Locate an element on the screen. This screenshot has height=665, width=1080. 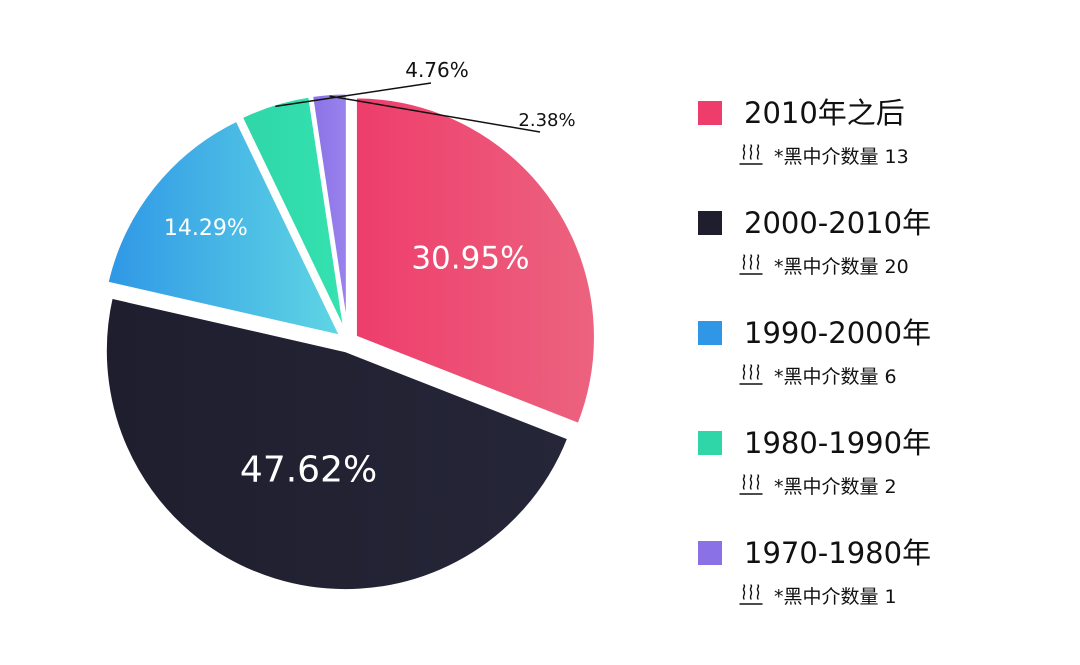
slice-percent-label: 30.95% is located at coordinates (470, 259).